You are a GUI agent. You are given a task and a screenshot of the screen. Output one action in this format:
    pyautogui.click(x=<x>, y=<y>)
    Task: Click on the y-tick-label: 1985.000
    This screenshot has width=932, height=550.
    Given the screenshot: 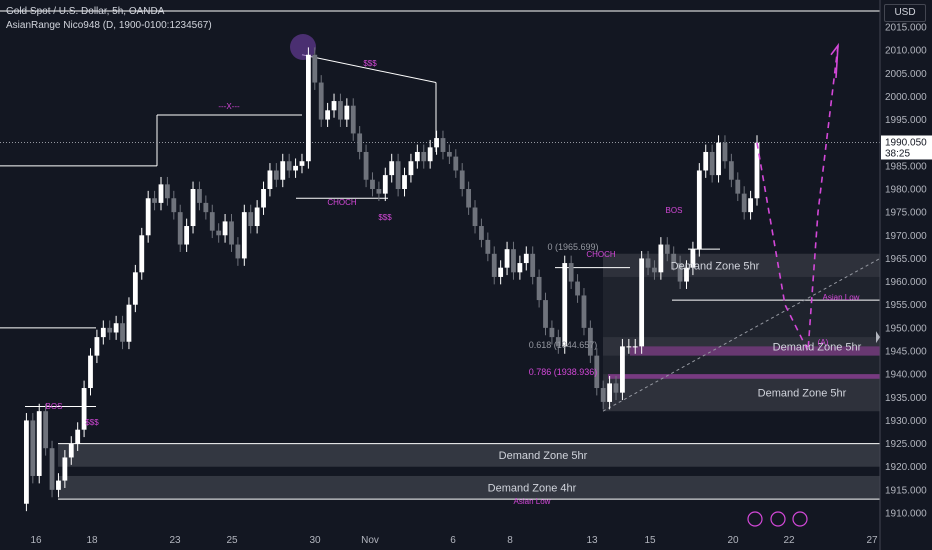 What is the action you would take?
    pyautogui.click(x=906, y=166)
    